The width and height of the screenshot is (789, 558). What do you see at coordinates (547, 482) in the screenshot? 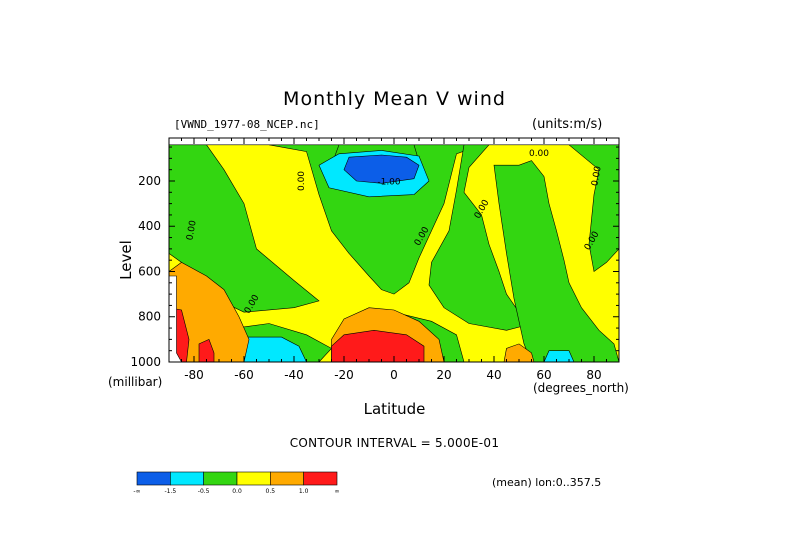
I see `footer-mean-text: (mean) lon:0..357.5` at bounding box center [547, 482].